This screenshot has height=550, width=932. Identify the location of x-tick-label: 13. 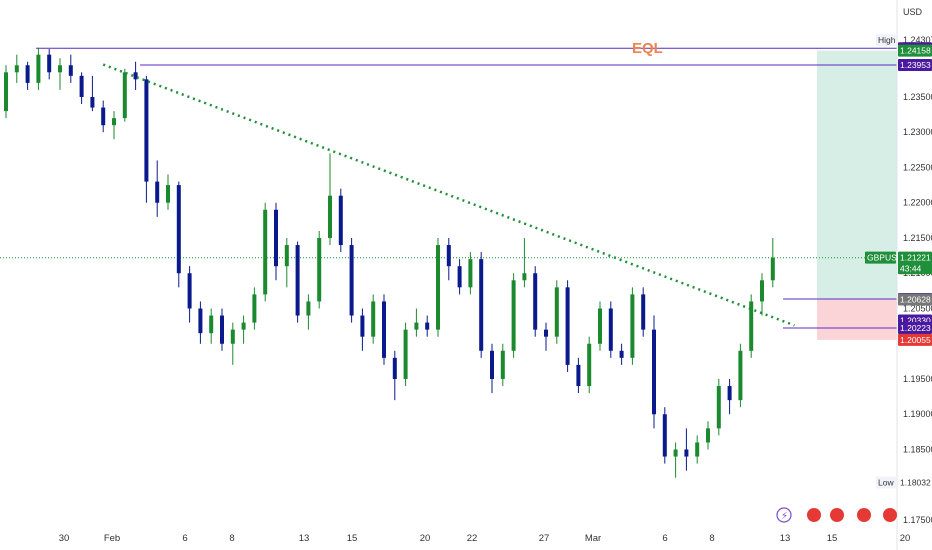
(304, 538).